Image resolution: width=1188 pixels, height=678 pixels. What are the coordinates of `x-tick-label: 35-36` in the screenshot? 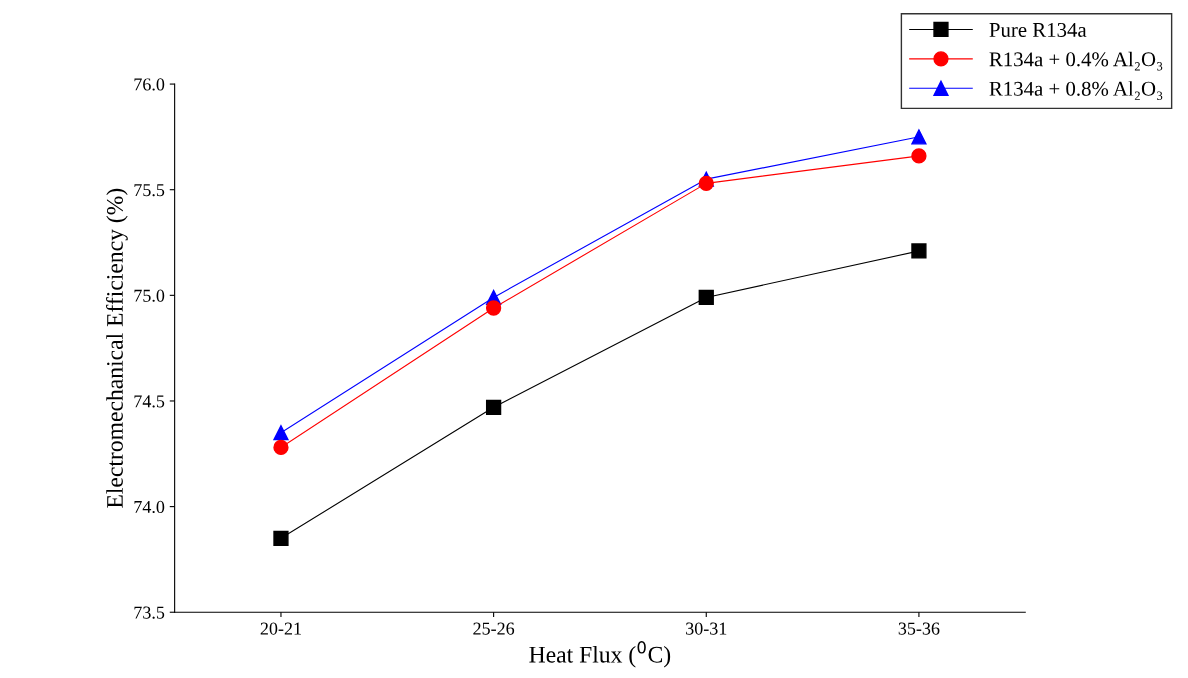 It's located at (919, 628).